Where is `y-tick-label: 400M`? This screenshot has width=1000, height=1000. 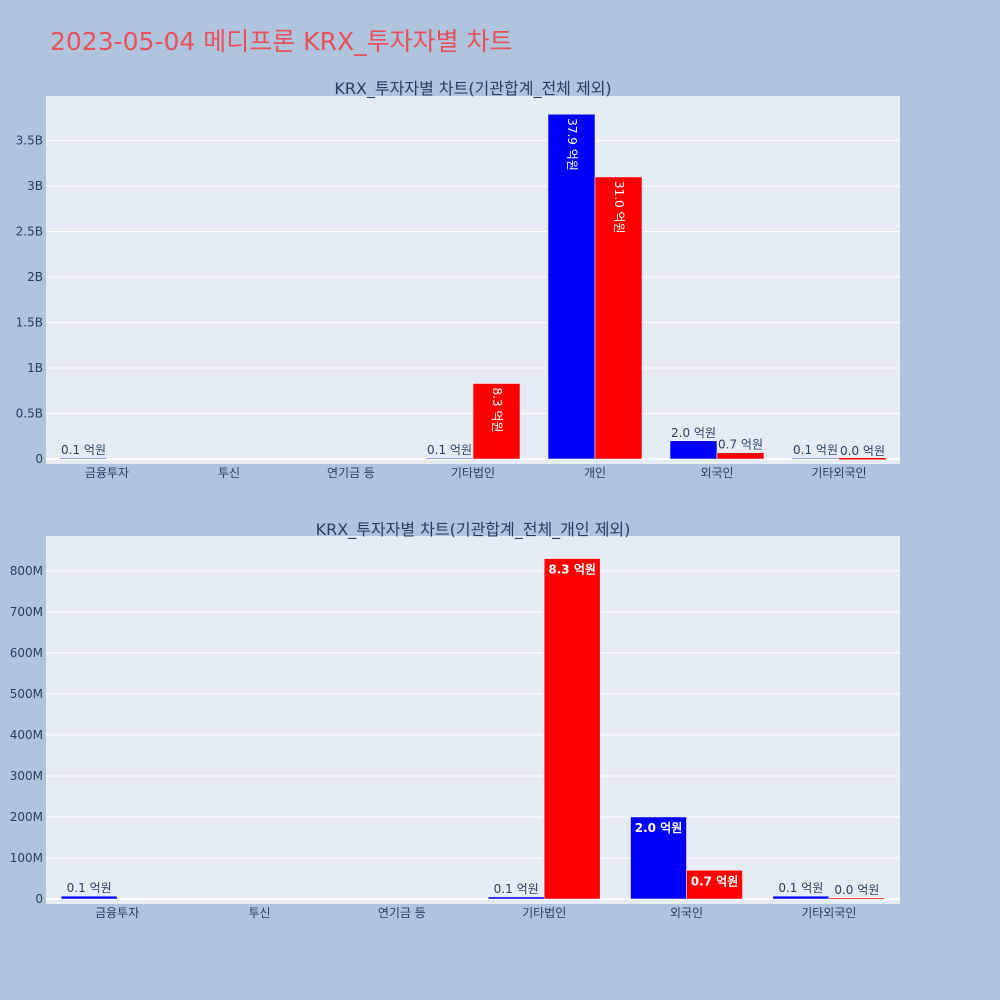
y-tick-label: 400M is located at coordinates (26, 735).